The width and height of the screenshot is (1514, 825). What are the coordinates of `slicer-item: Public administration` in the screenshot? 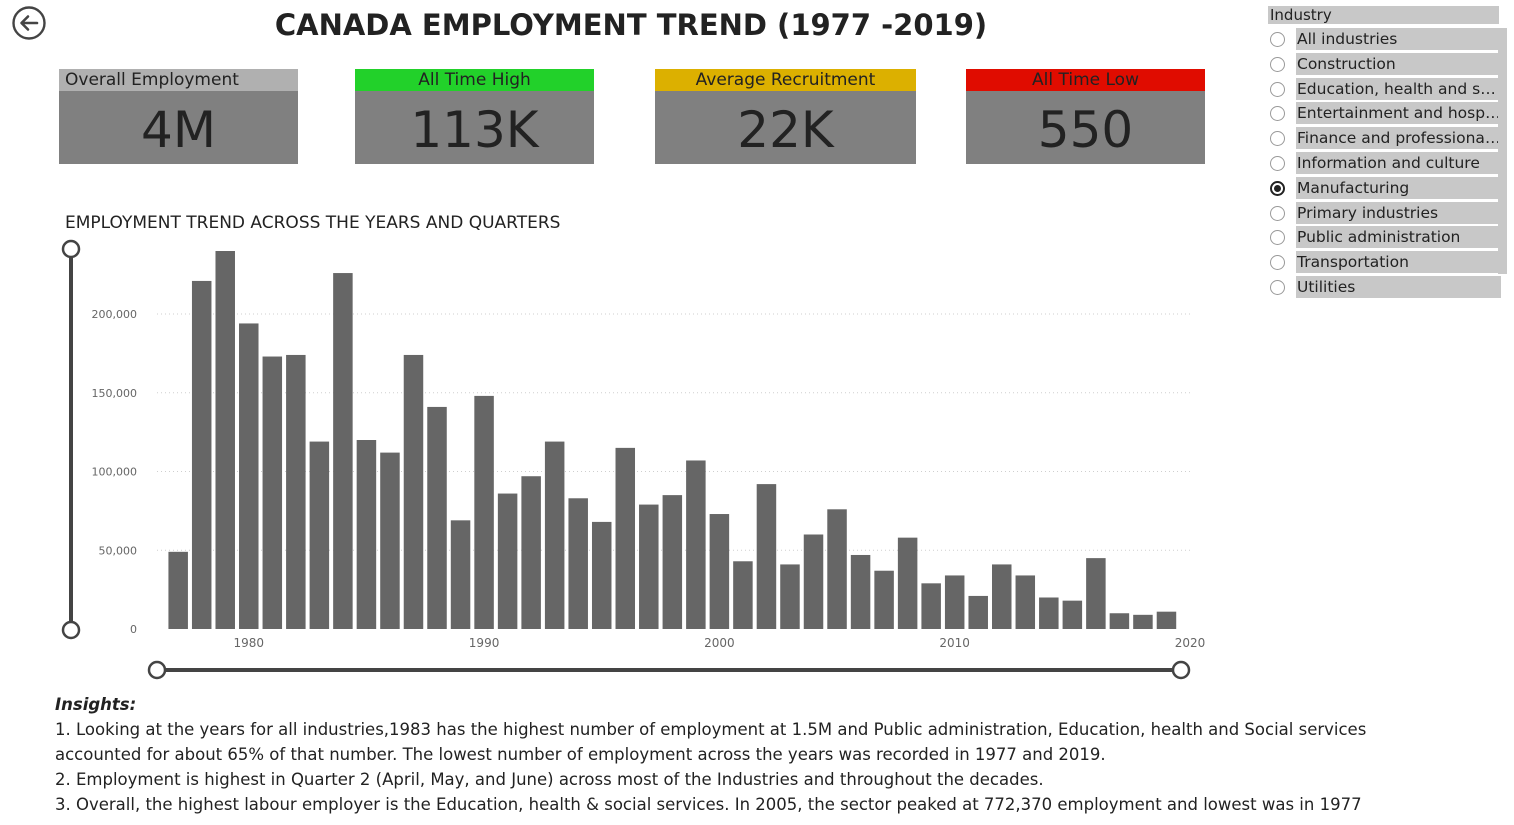 It's located at (1388, 238).